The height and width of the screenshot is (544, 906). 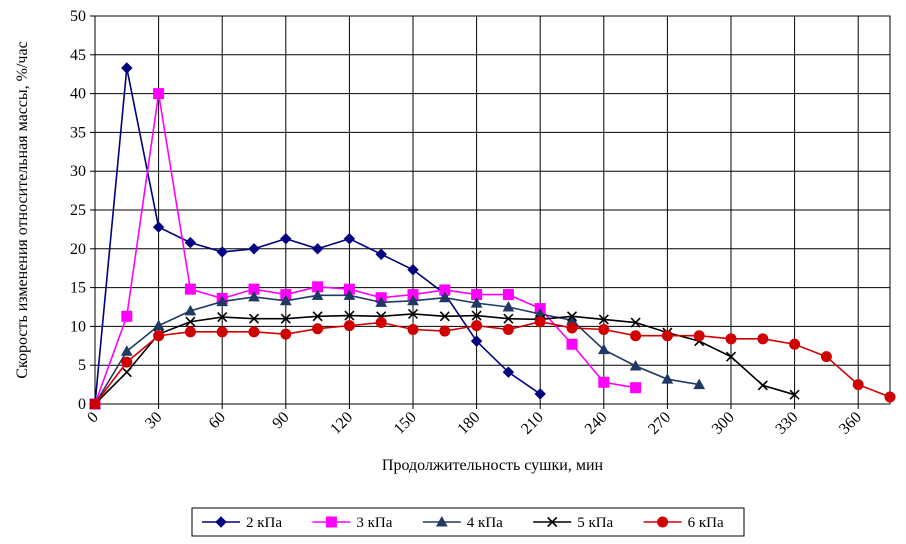 What do you see at coordinates (78, 171) in the screenshot?
I see `y-tick-label: 30` at bounding box center [78, 171].